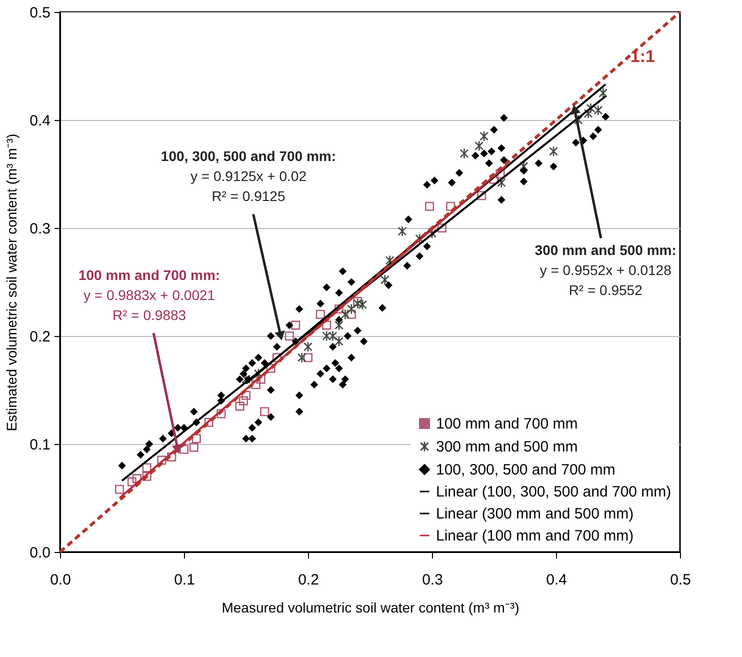  Describe the element at coordinates (149, 295) in the screenshot. I see `annotation: 100 mm and 700 mm: y = 0.9883x + 0.0021 R² = 0.9883` at that location.